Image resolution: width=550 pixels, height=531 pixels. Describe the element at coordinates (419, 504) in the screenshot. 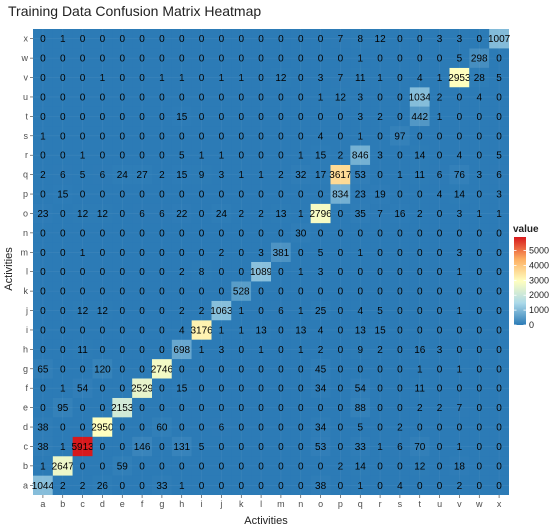

I see `x-tick-label: t` at that location.